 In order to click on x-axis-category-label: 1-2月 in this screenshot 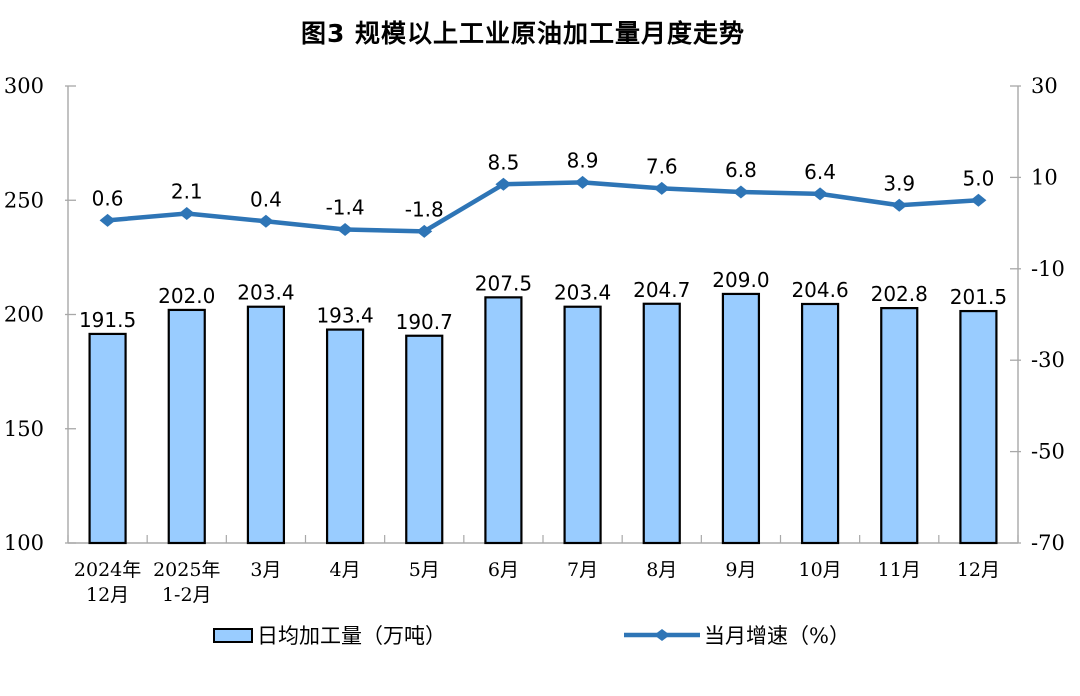, I will do `click(187, 595)`.